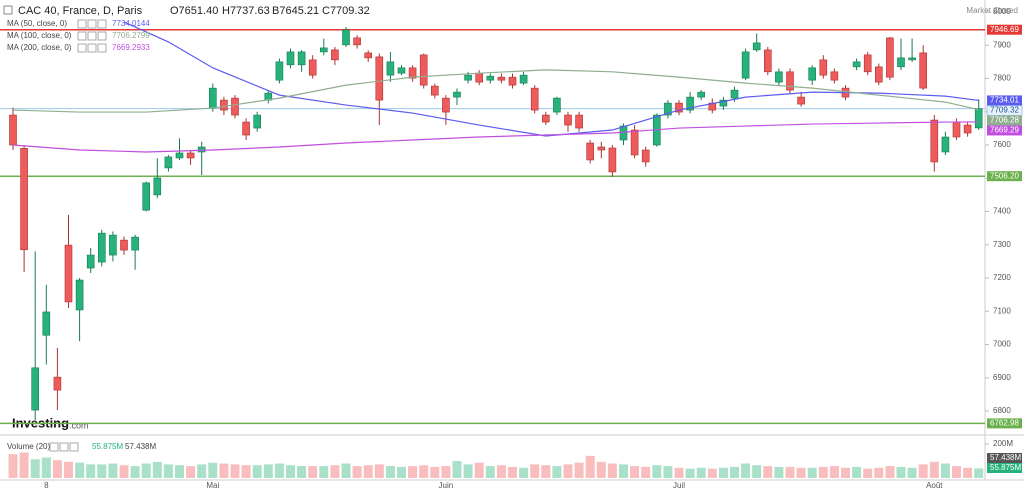 The image size is (1024, 491). Describe the element at coordinates (107, 446) in the screenshot. I see `volume-legend-value: 55.875M` at that location.